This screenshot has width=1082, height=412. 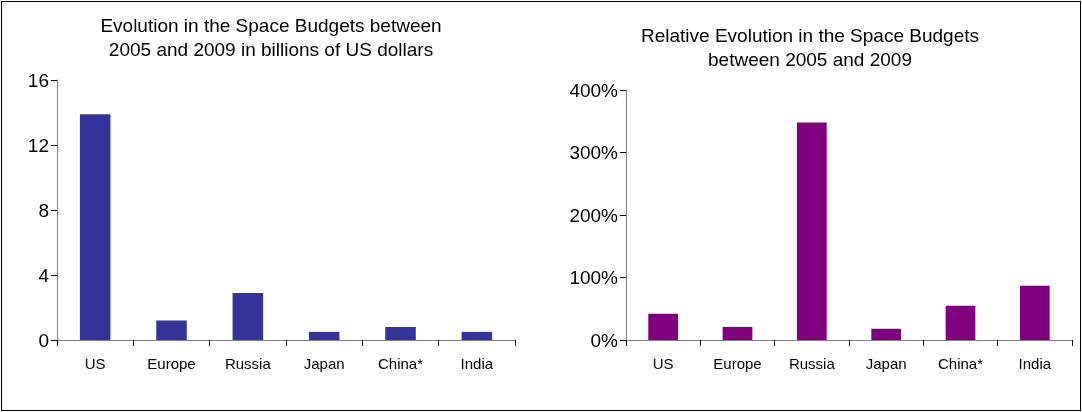 What do you see at coordinates (604, 340) in the screenshot?
I see `y-tick-label: 0%` at bounding box center [604, 340].